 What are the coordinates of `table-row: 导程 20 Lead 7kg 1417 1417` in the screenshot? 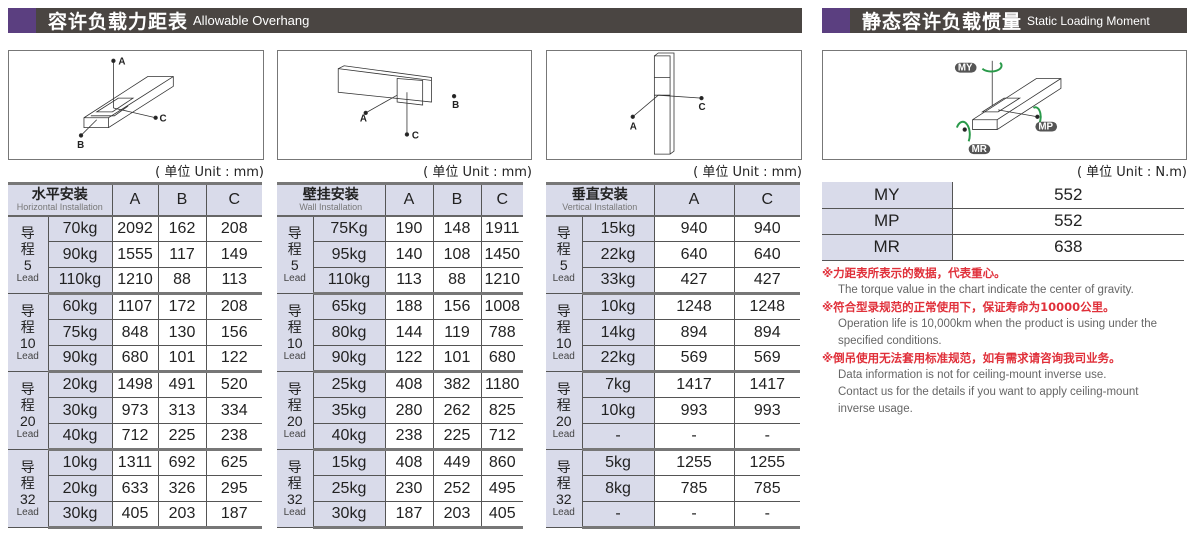 It's located at (673, 410).